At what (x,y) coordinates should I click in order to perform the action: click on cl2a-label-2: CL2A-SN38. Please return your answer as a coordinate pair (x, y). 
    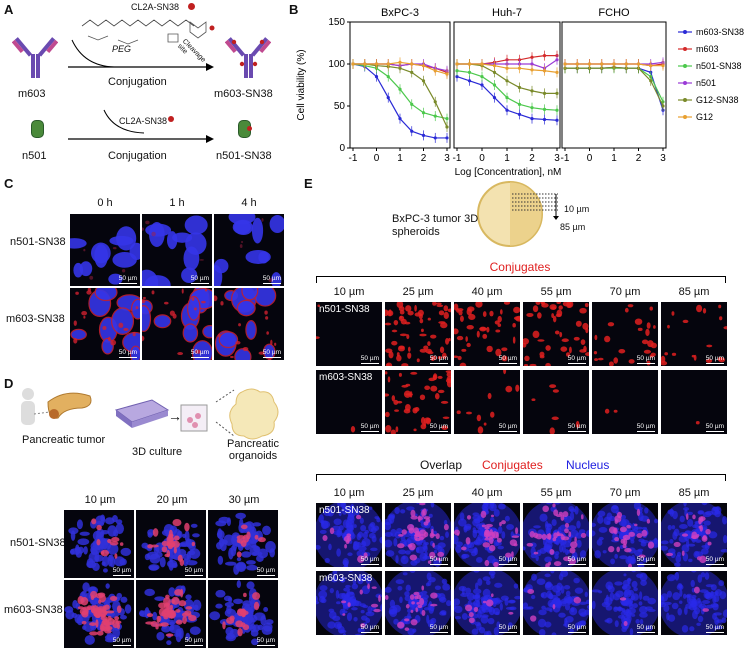
    Looking at the image, I should click on (143, 121).